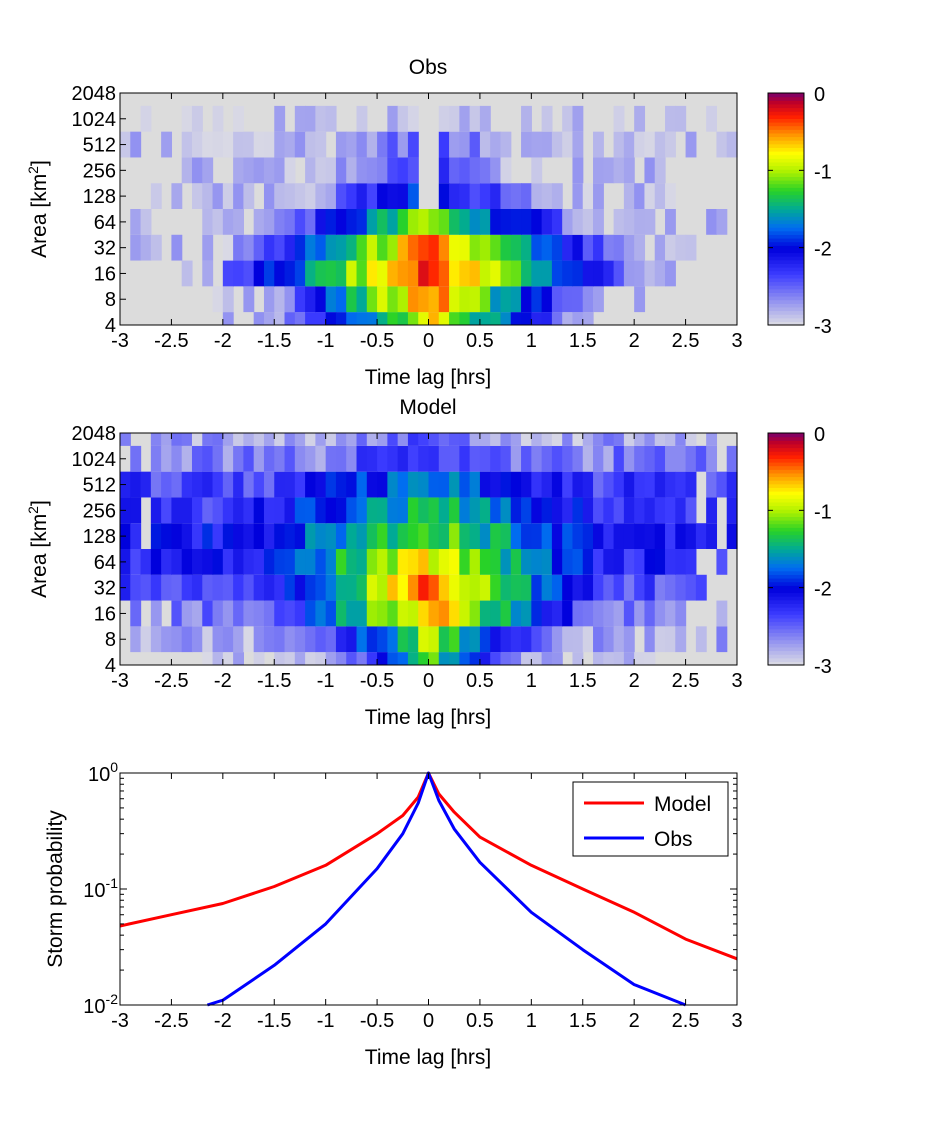 This screenshot has width=933, height=1135. I want to click on colorbar-tick-label: -1, so click(823, 172).